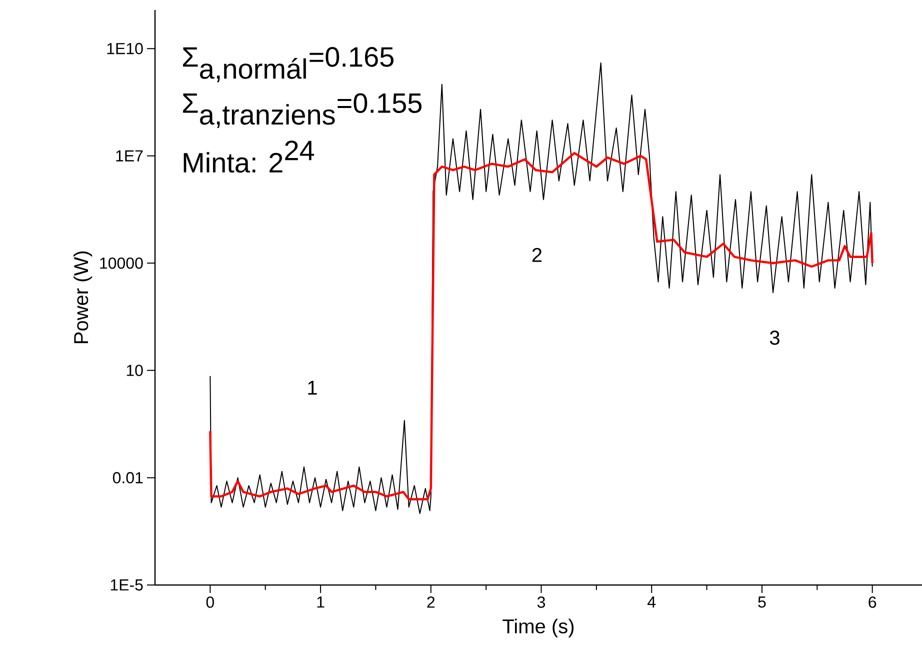  I want to click on annotation: $\textrm{Σ}_{\textrm{a,tranziens}}\textrm{=0.155}$, so click(302, 110).